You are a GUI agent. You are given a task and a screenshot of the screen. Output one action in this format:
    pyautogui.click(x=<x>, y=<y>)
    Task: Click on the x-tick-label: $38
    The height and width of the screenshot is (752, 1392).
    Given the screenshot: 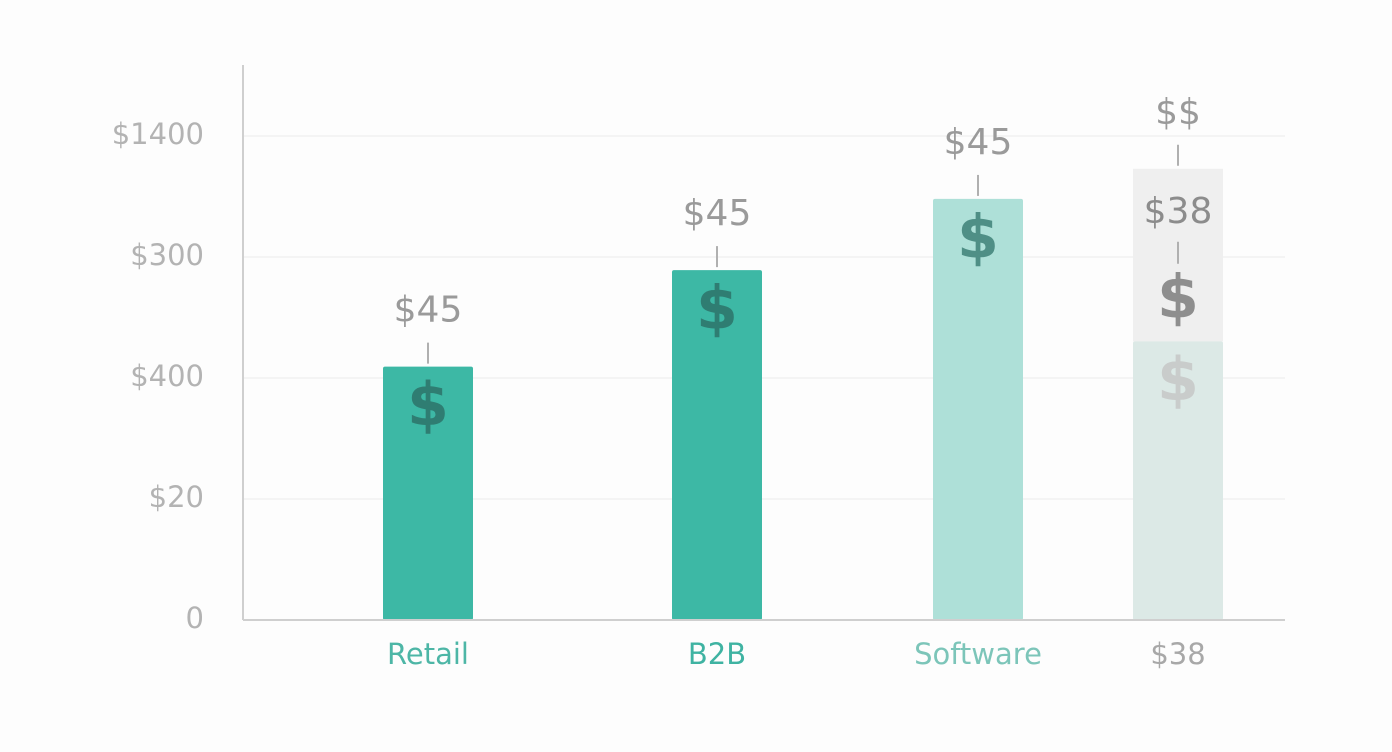 What is the action you would take?
    pyautogui.click(x=1177, y=654)
    